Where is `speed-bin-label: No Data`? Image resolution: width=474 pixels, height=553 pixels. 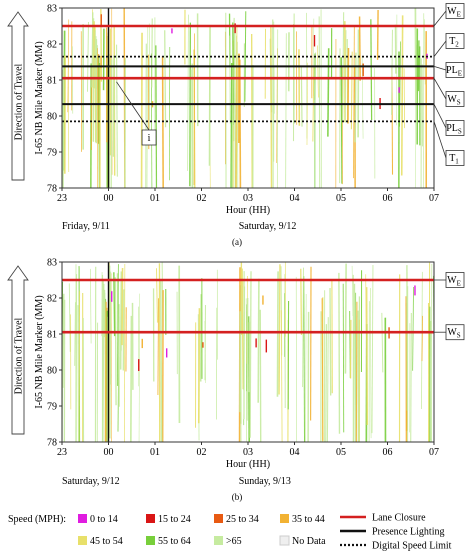 speed-bin-label: No Data is located at coordinates (309, 541).